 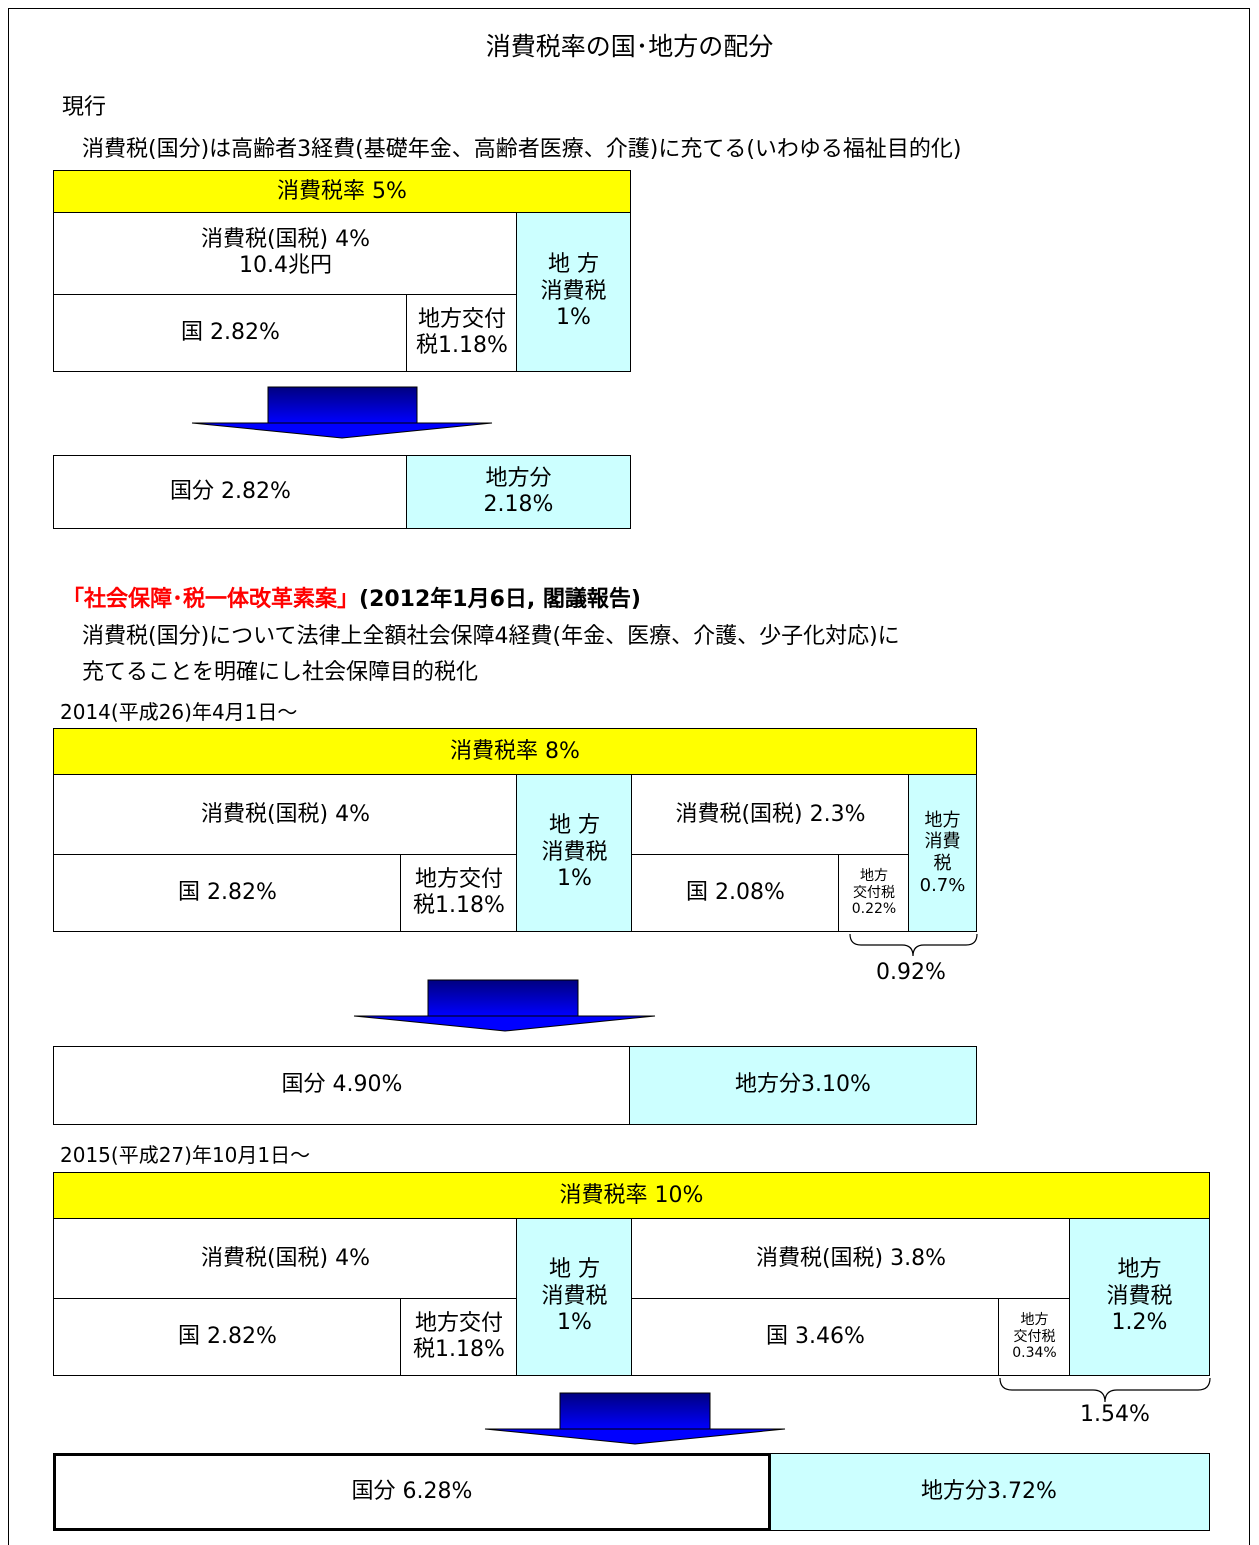 I want to click on stage-date: 2015(平成27)年10月1日～, so click(x=185, y=1155).